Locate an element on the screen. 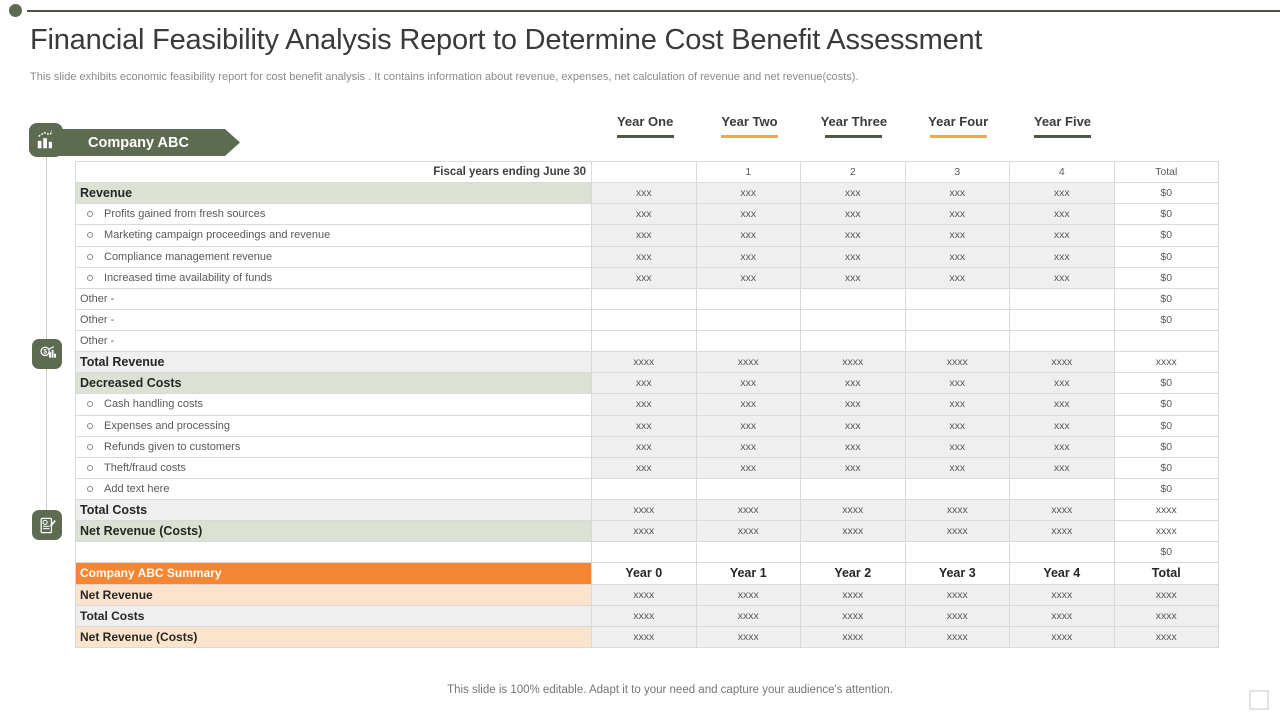 The image size is (1280, 720). row-label: Net Revenue (Costs) is located at coordinates (334, 531).